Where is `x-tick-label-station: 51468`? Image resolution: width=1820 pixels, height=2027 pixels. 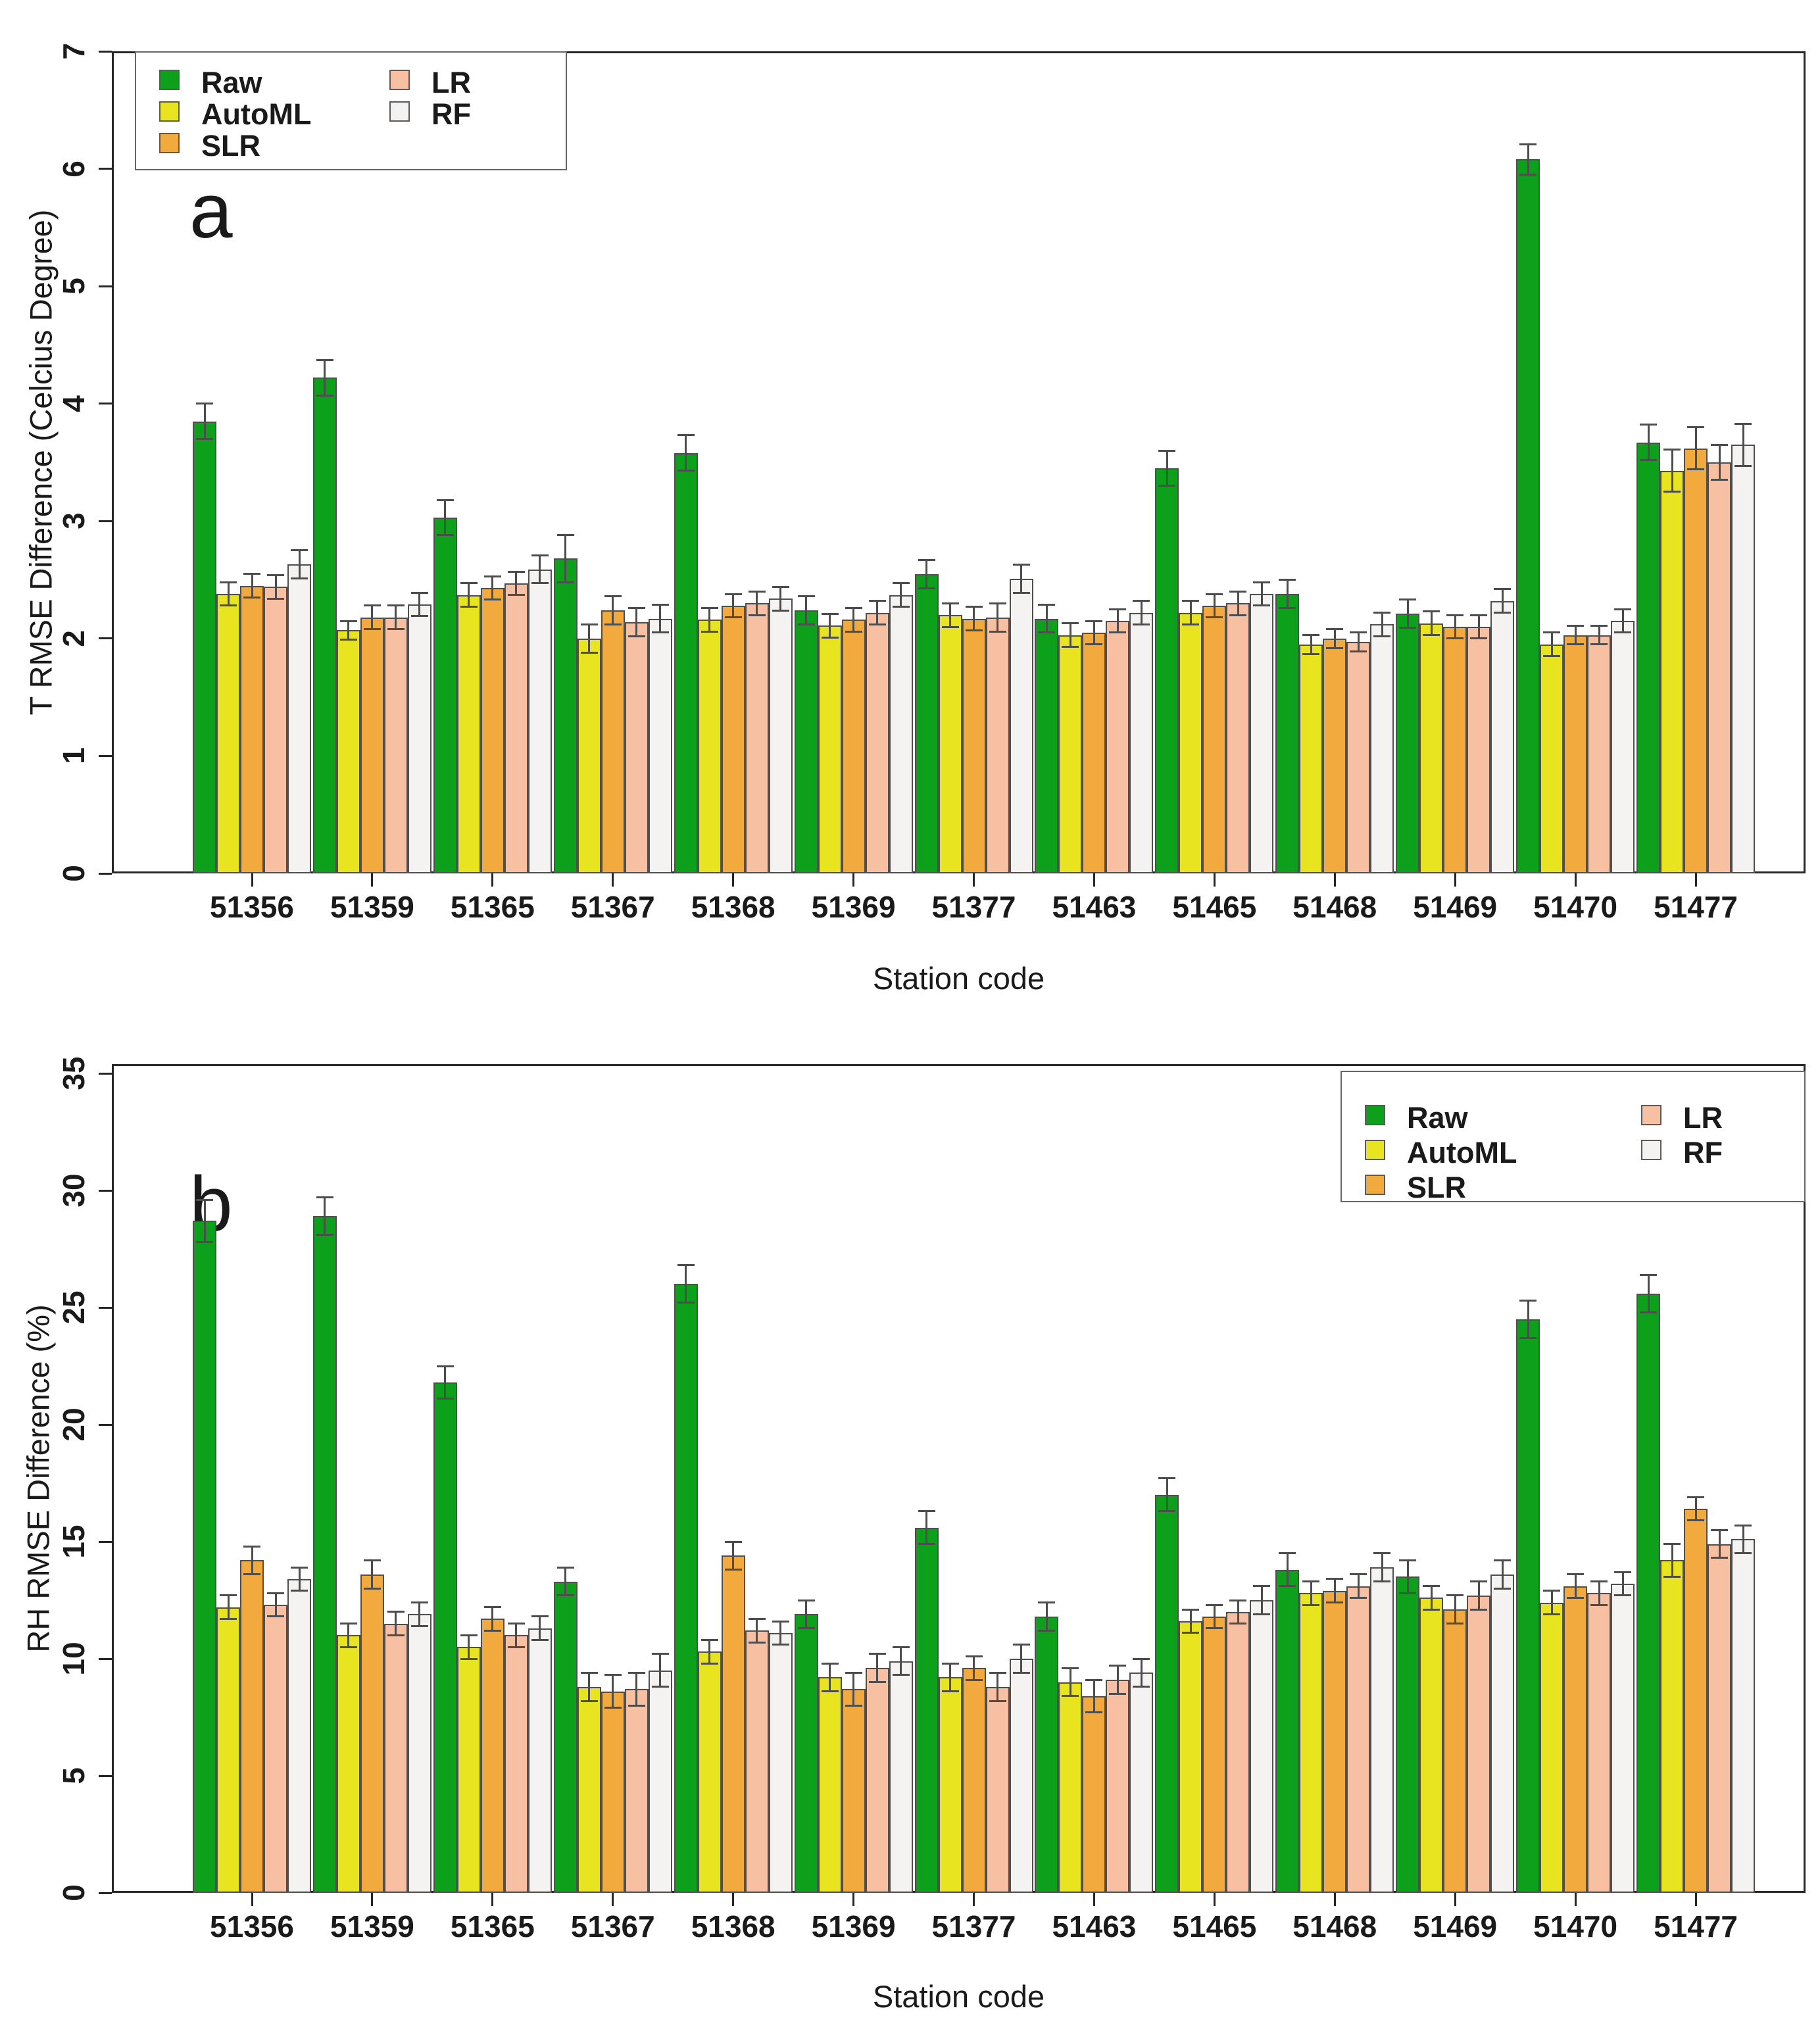 x-tick-label-station: 51468 is located at coordinates (1334, 1926).